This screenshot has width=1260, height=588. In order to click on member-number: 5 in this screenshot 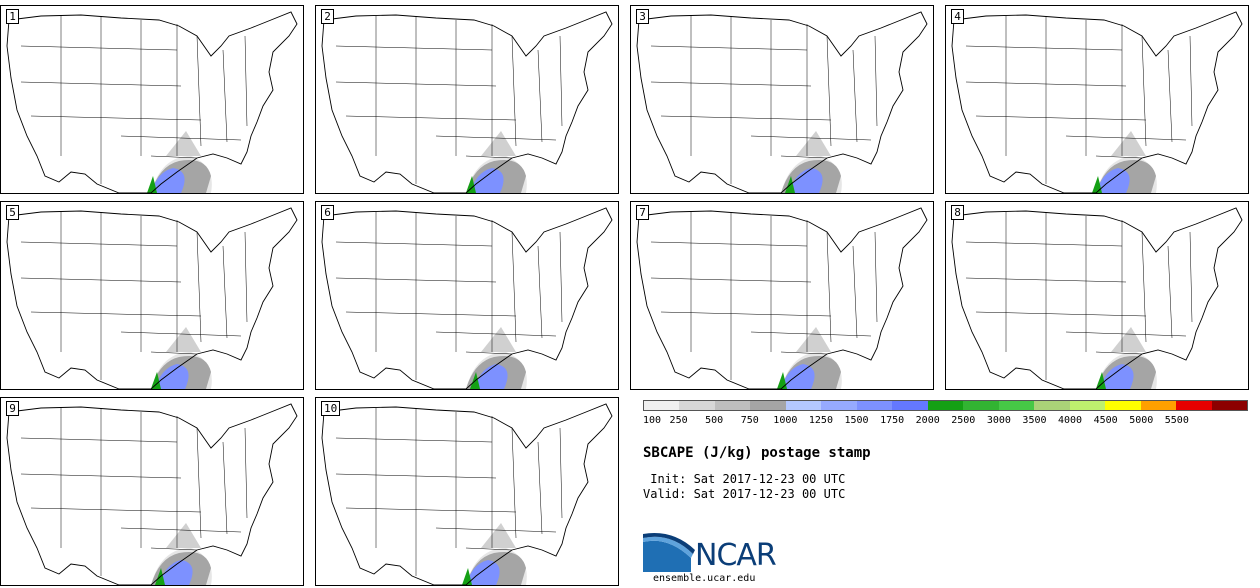, I will do `click(12, 212)`.